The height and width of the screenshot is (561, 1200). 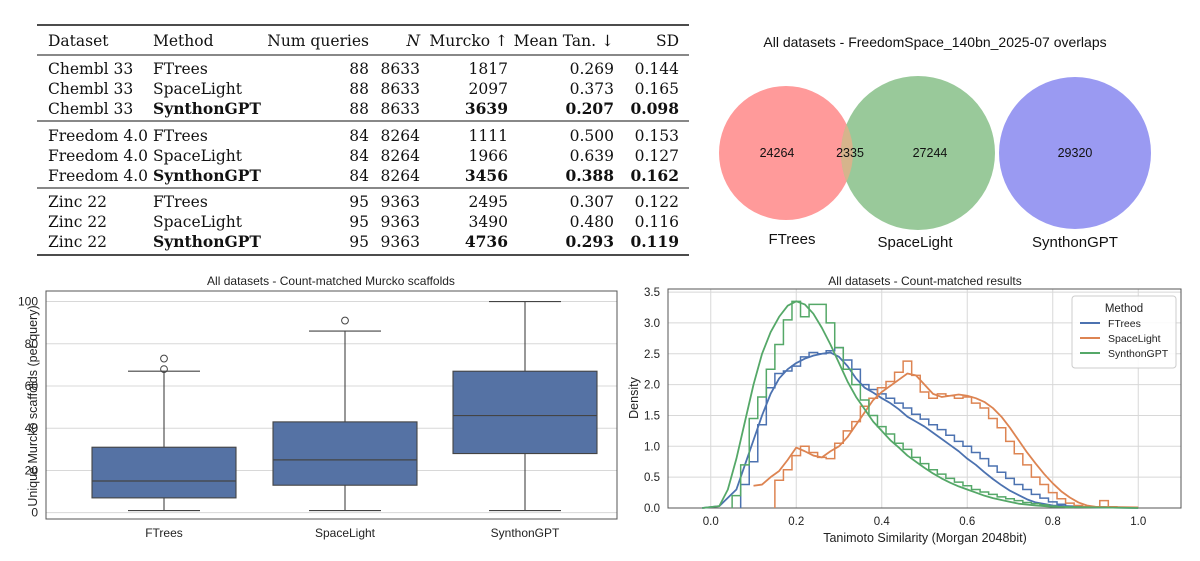 What do you see at coordinates (359, 69) in the screenshot?
I see `table-cell: 88` at bounding box center [359, 69].